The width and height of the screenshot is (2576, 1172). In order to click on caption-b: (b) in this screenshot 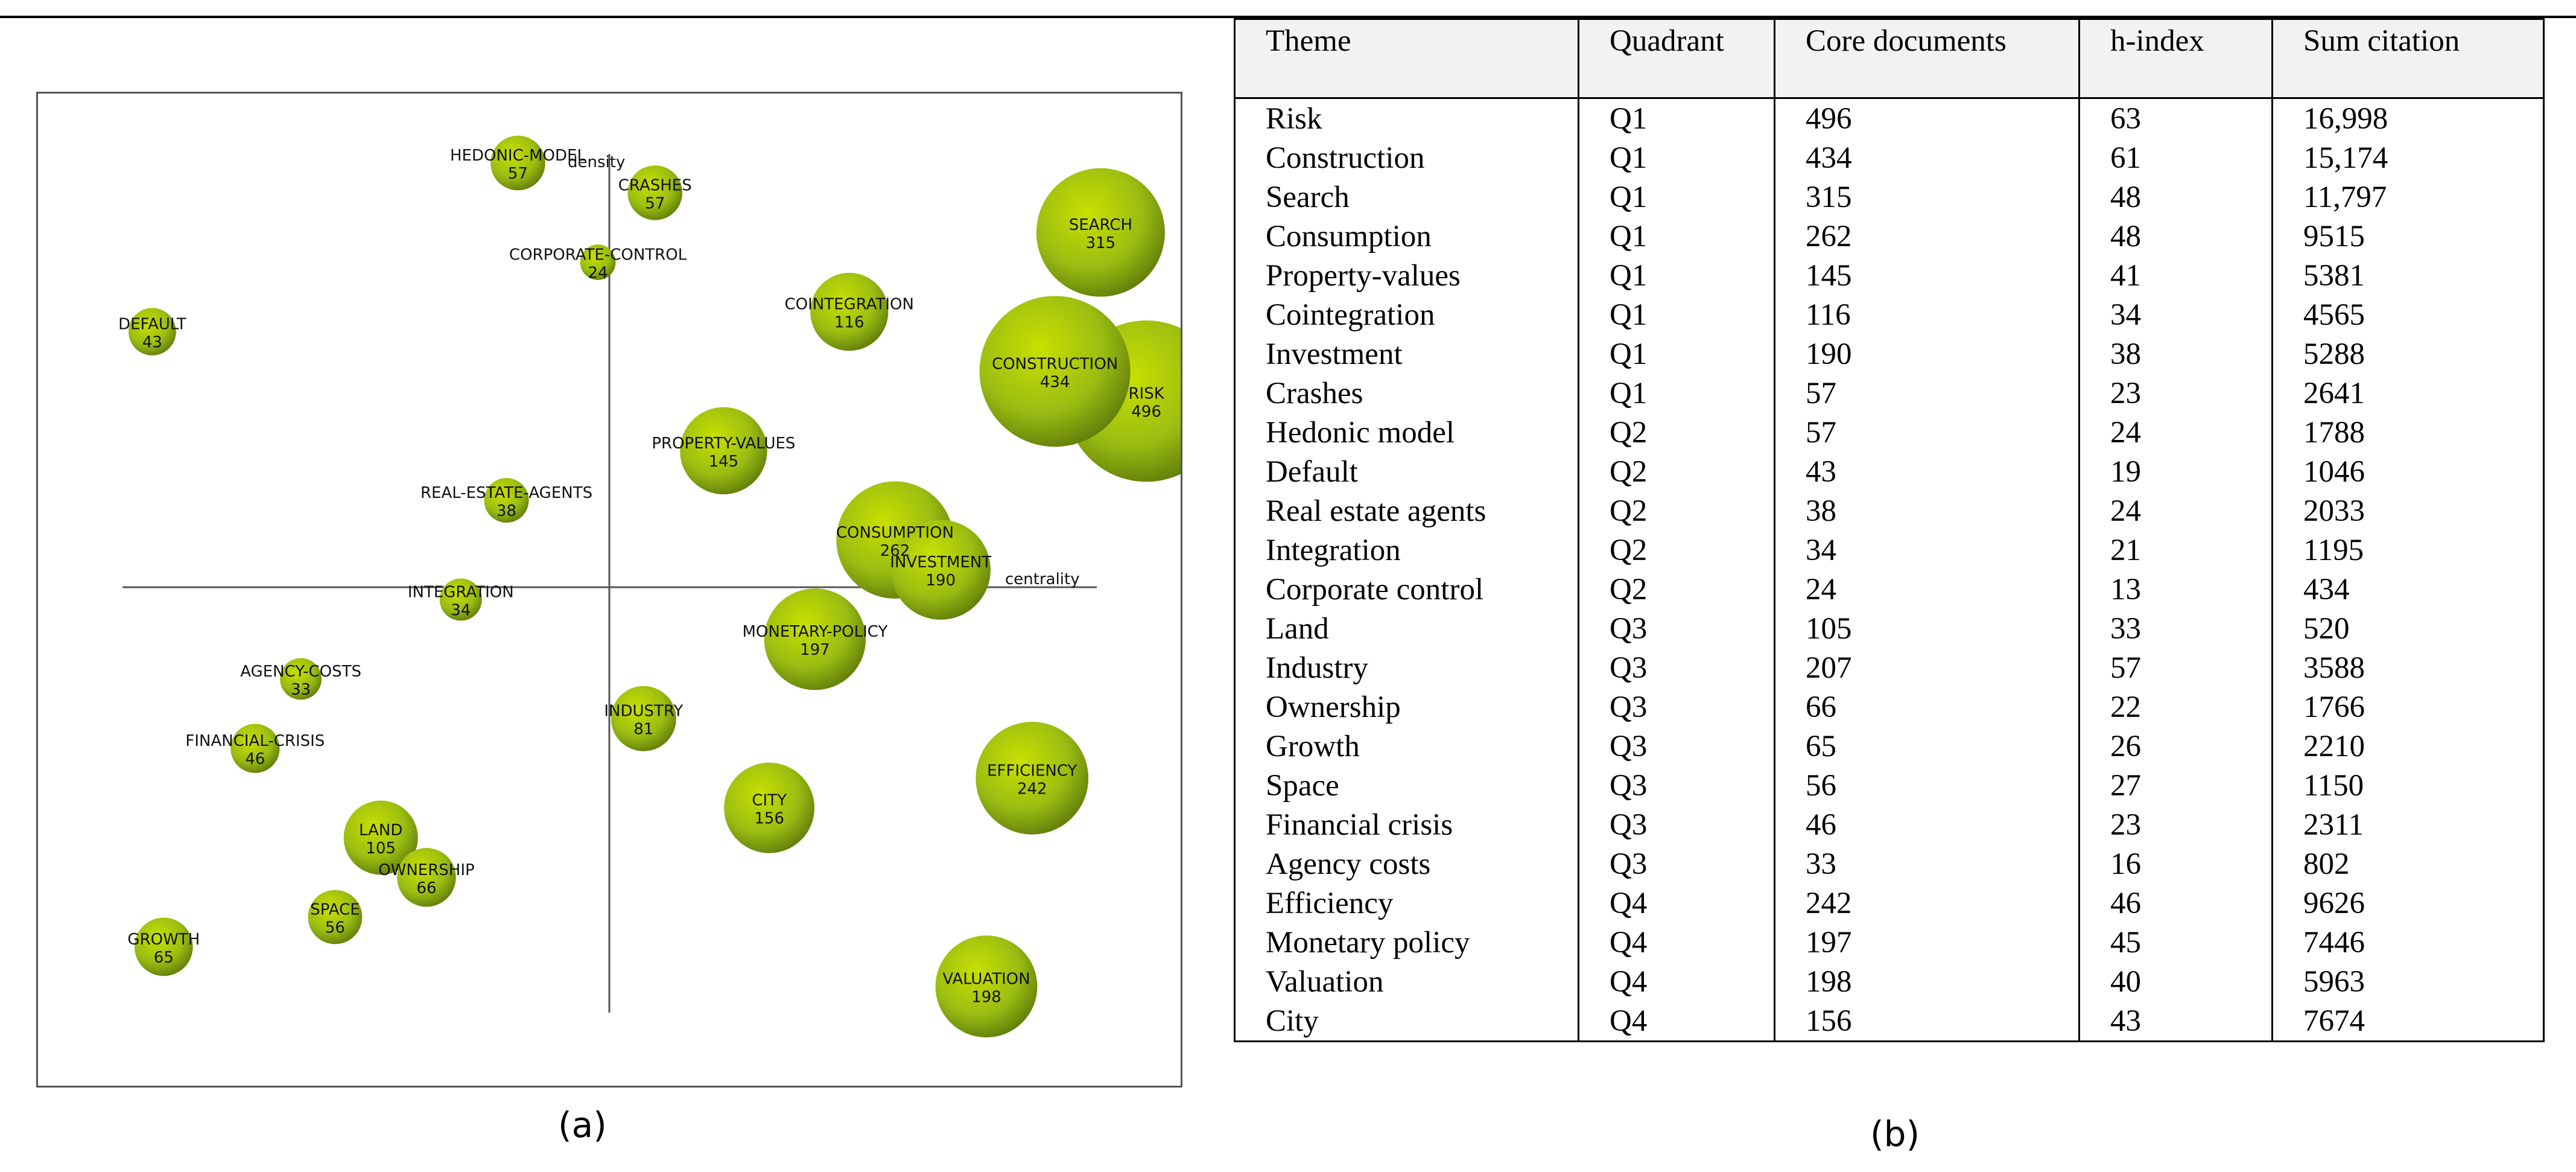, I will do `click(1895, 1133)`.